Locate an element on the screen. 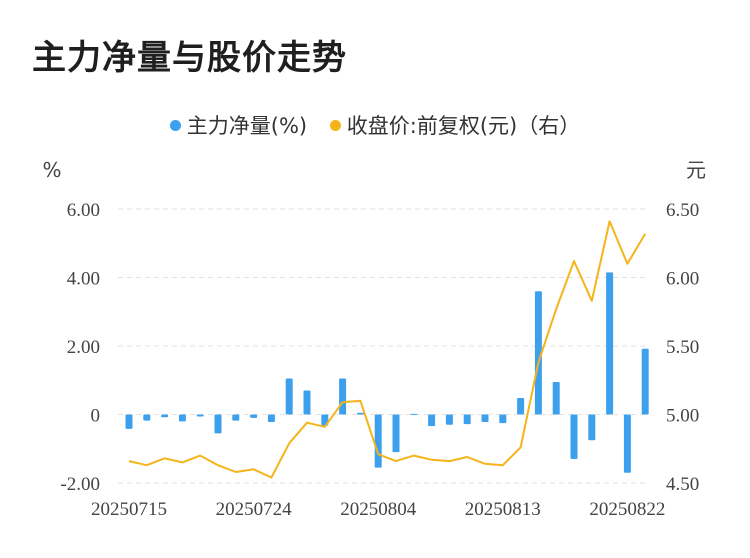  y-right-tick-label: 6.50 is located at coordinates (682, 210).